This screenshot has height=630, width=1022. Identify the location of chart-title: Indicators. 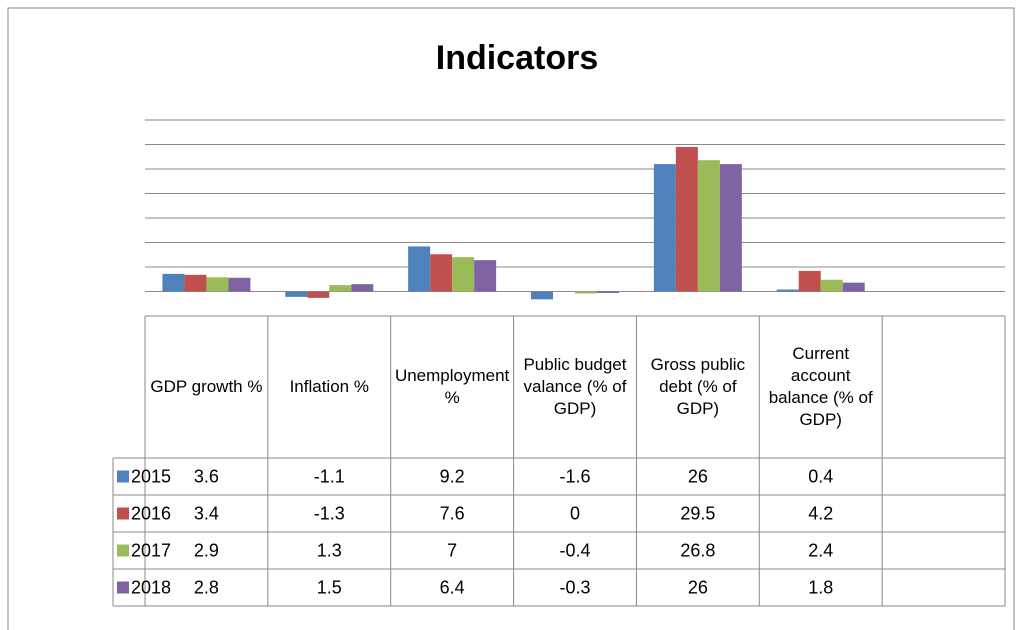
(517, 58).